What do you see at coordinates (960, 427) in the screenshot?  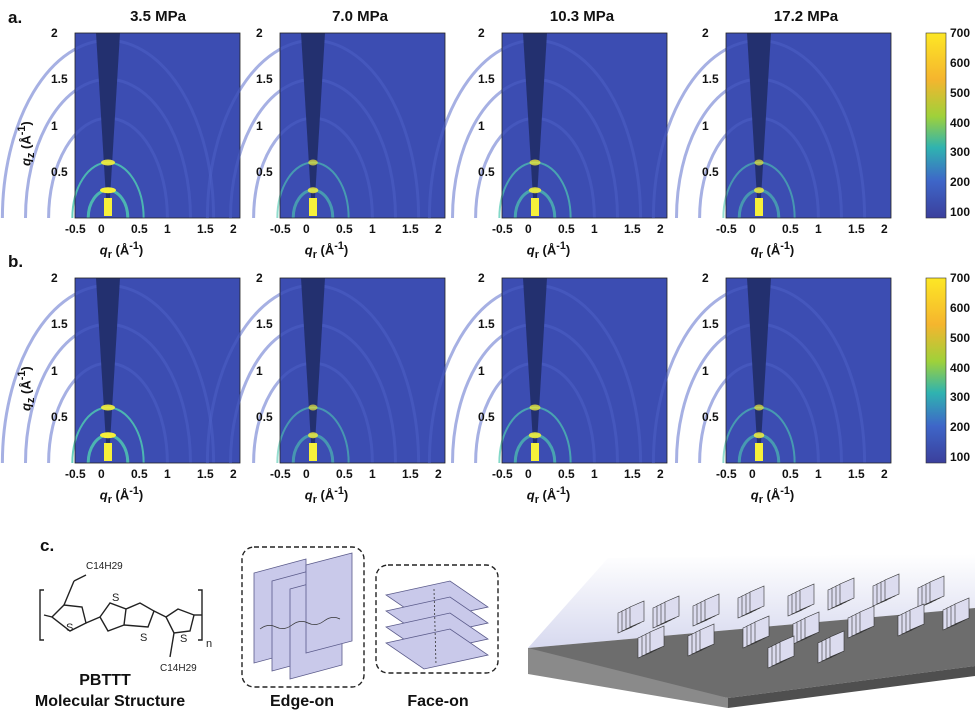 I see `colorbar-tick: 200` at bounding box center [960, 427].